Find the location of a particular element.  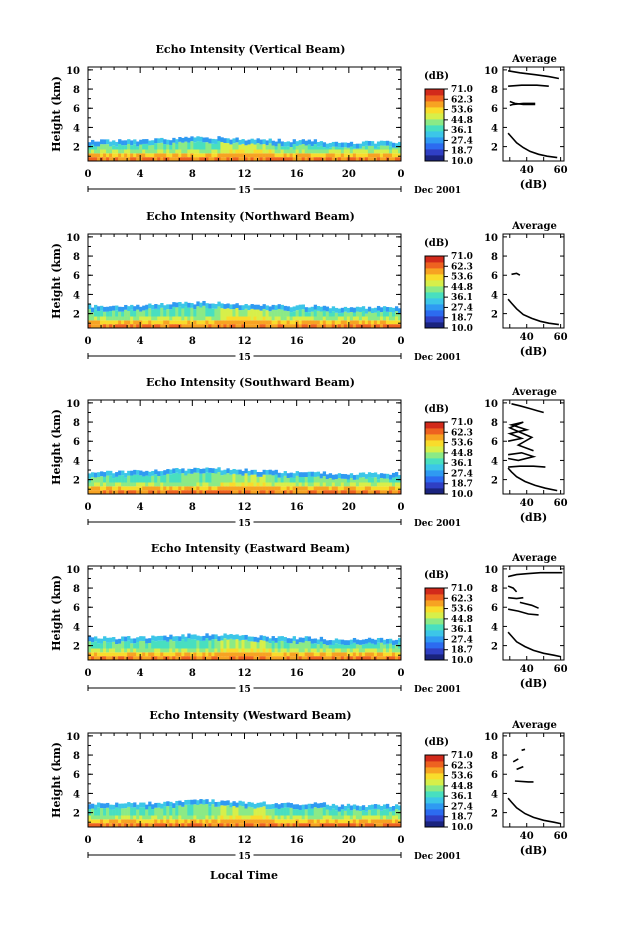

colorbar-swatch is located at coordinates (434, 313).